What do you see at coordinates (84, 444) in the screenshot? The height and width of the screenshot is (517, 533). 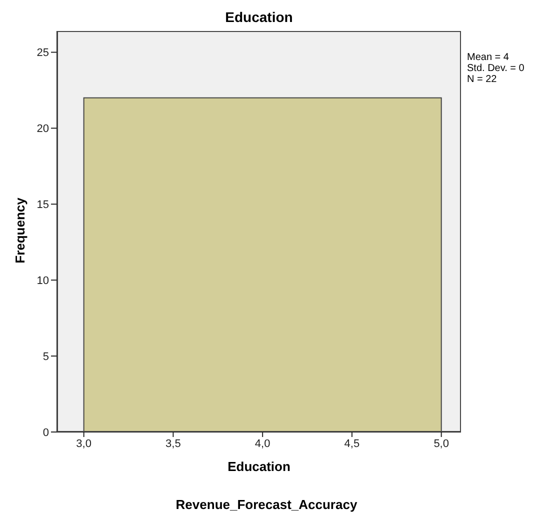 I see `x-tick-label: 3,0` at bounding box center [84, 444].